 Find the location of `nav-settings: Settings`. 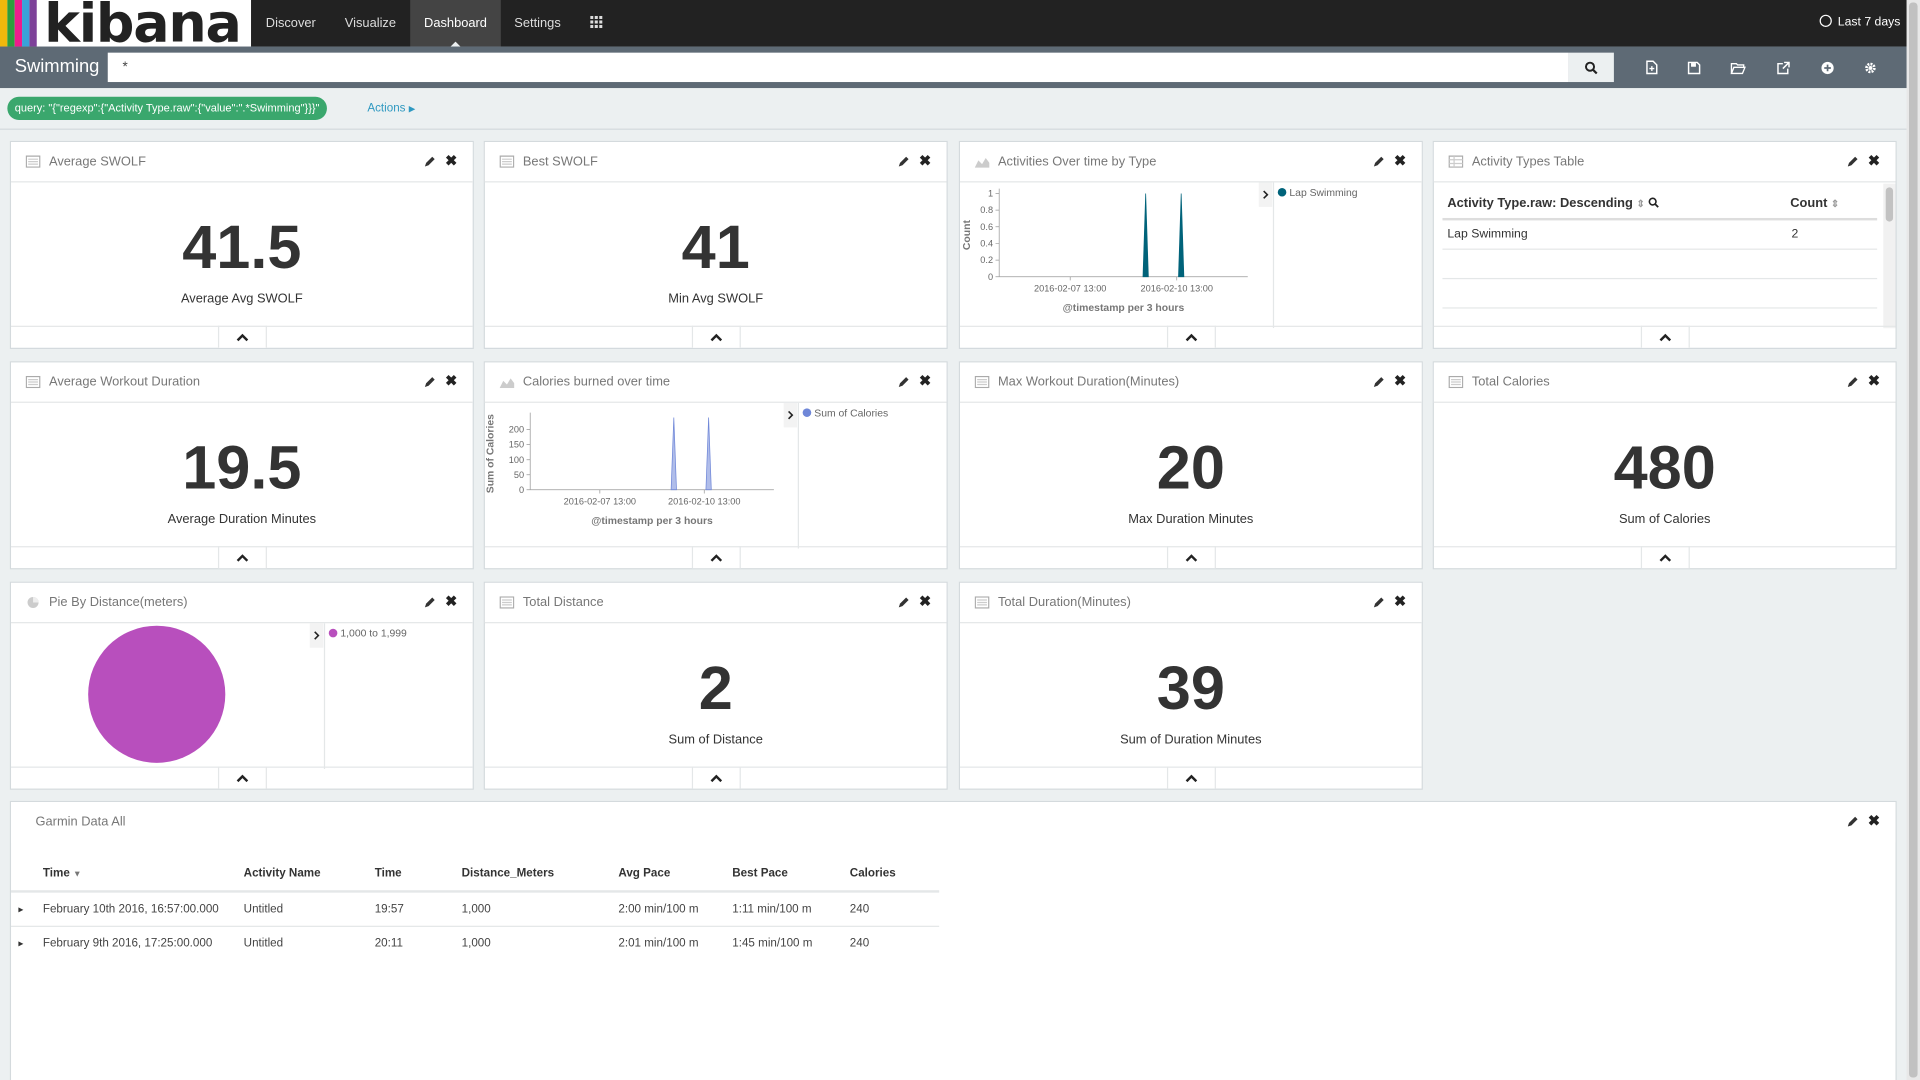

nav-settings: Settings is located at coordinates (537, 23).